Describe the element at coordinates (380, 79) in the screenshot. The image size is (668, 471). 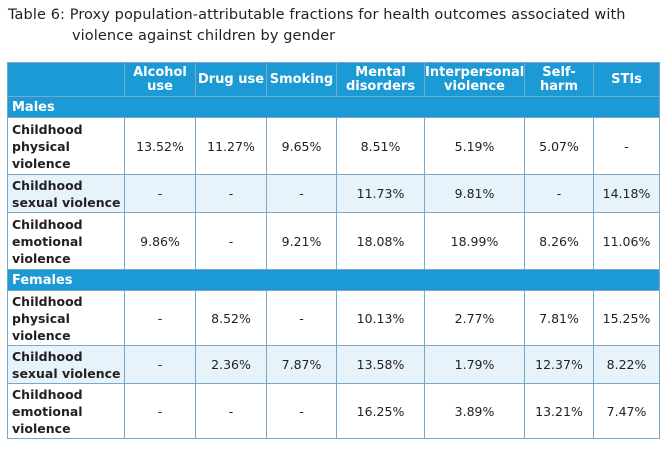
I see `header-mental-disorders: Mental disorders` at that location.